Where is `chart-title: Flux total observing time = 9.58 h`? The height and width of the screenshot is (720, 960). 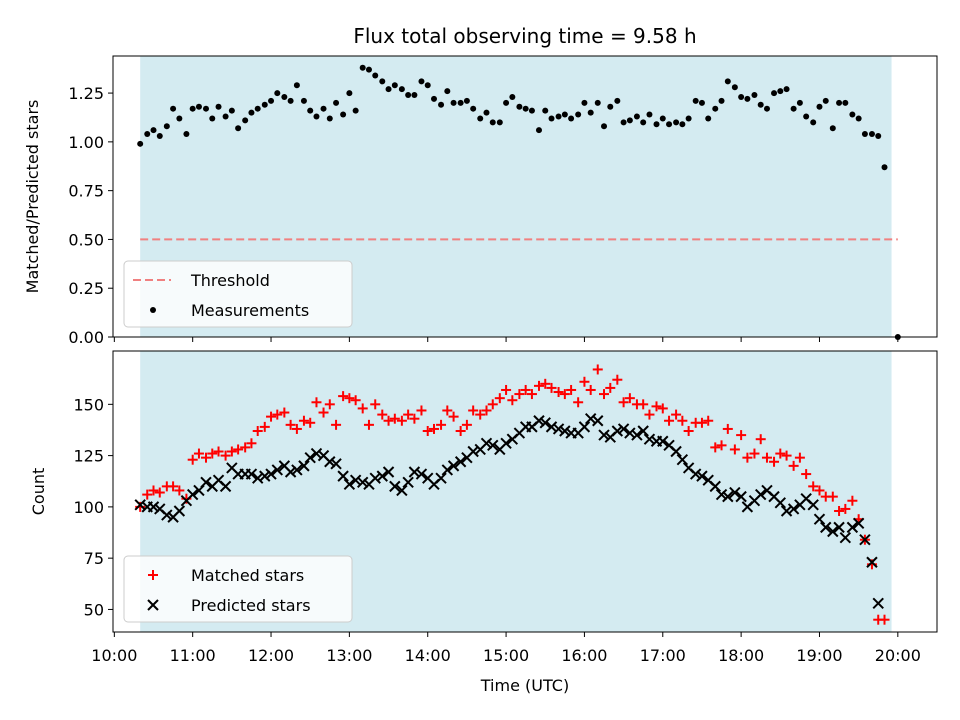
chart-title: Flux total observing time = 9.58 h is located at coordinates (524, 36).